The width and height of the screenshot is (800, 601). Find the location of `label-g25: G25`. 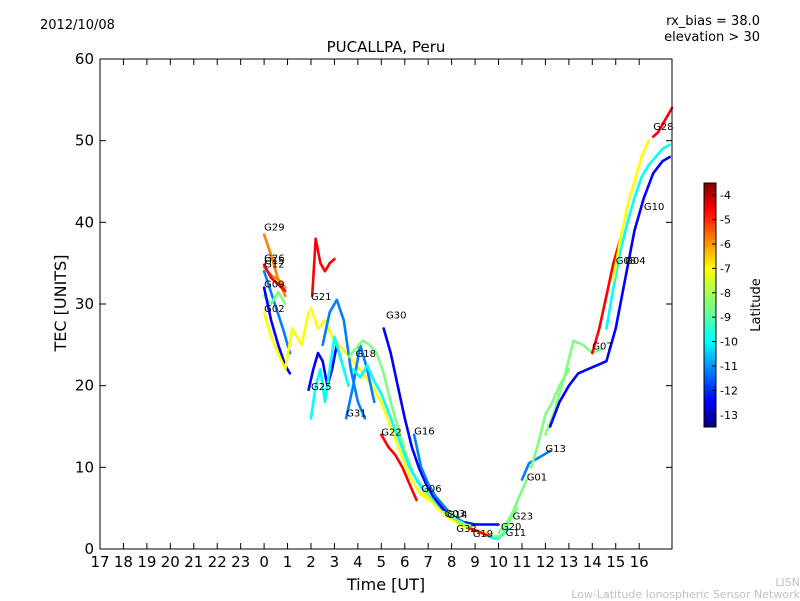

label-g25: G25 is located at coordinates (321, 387).